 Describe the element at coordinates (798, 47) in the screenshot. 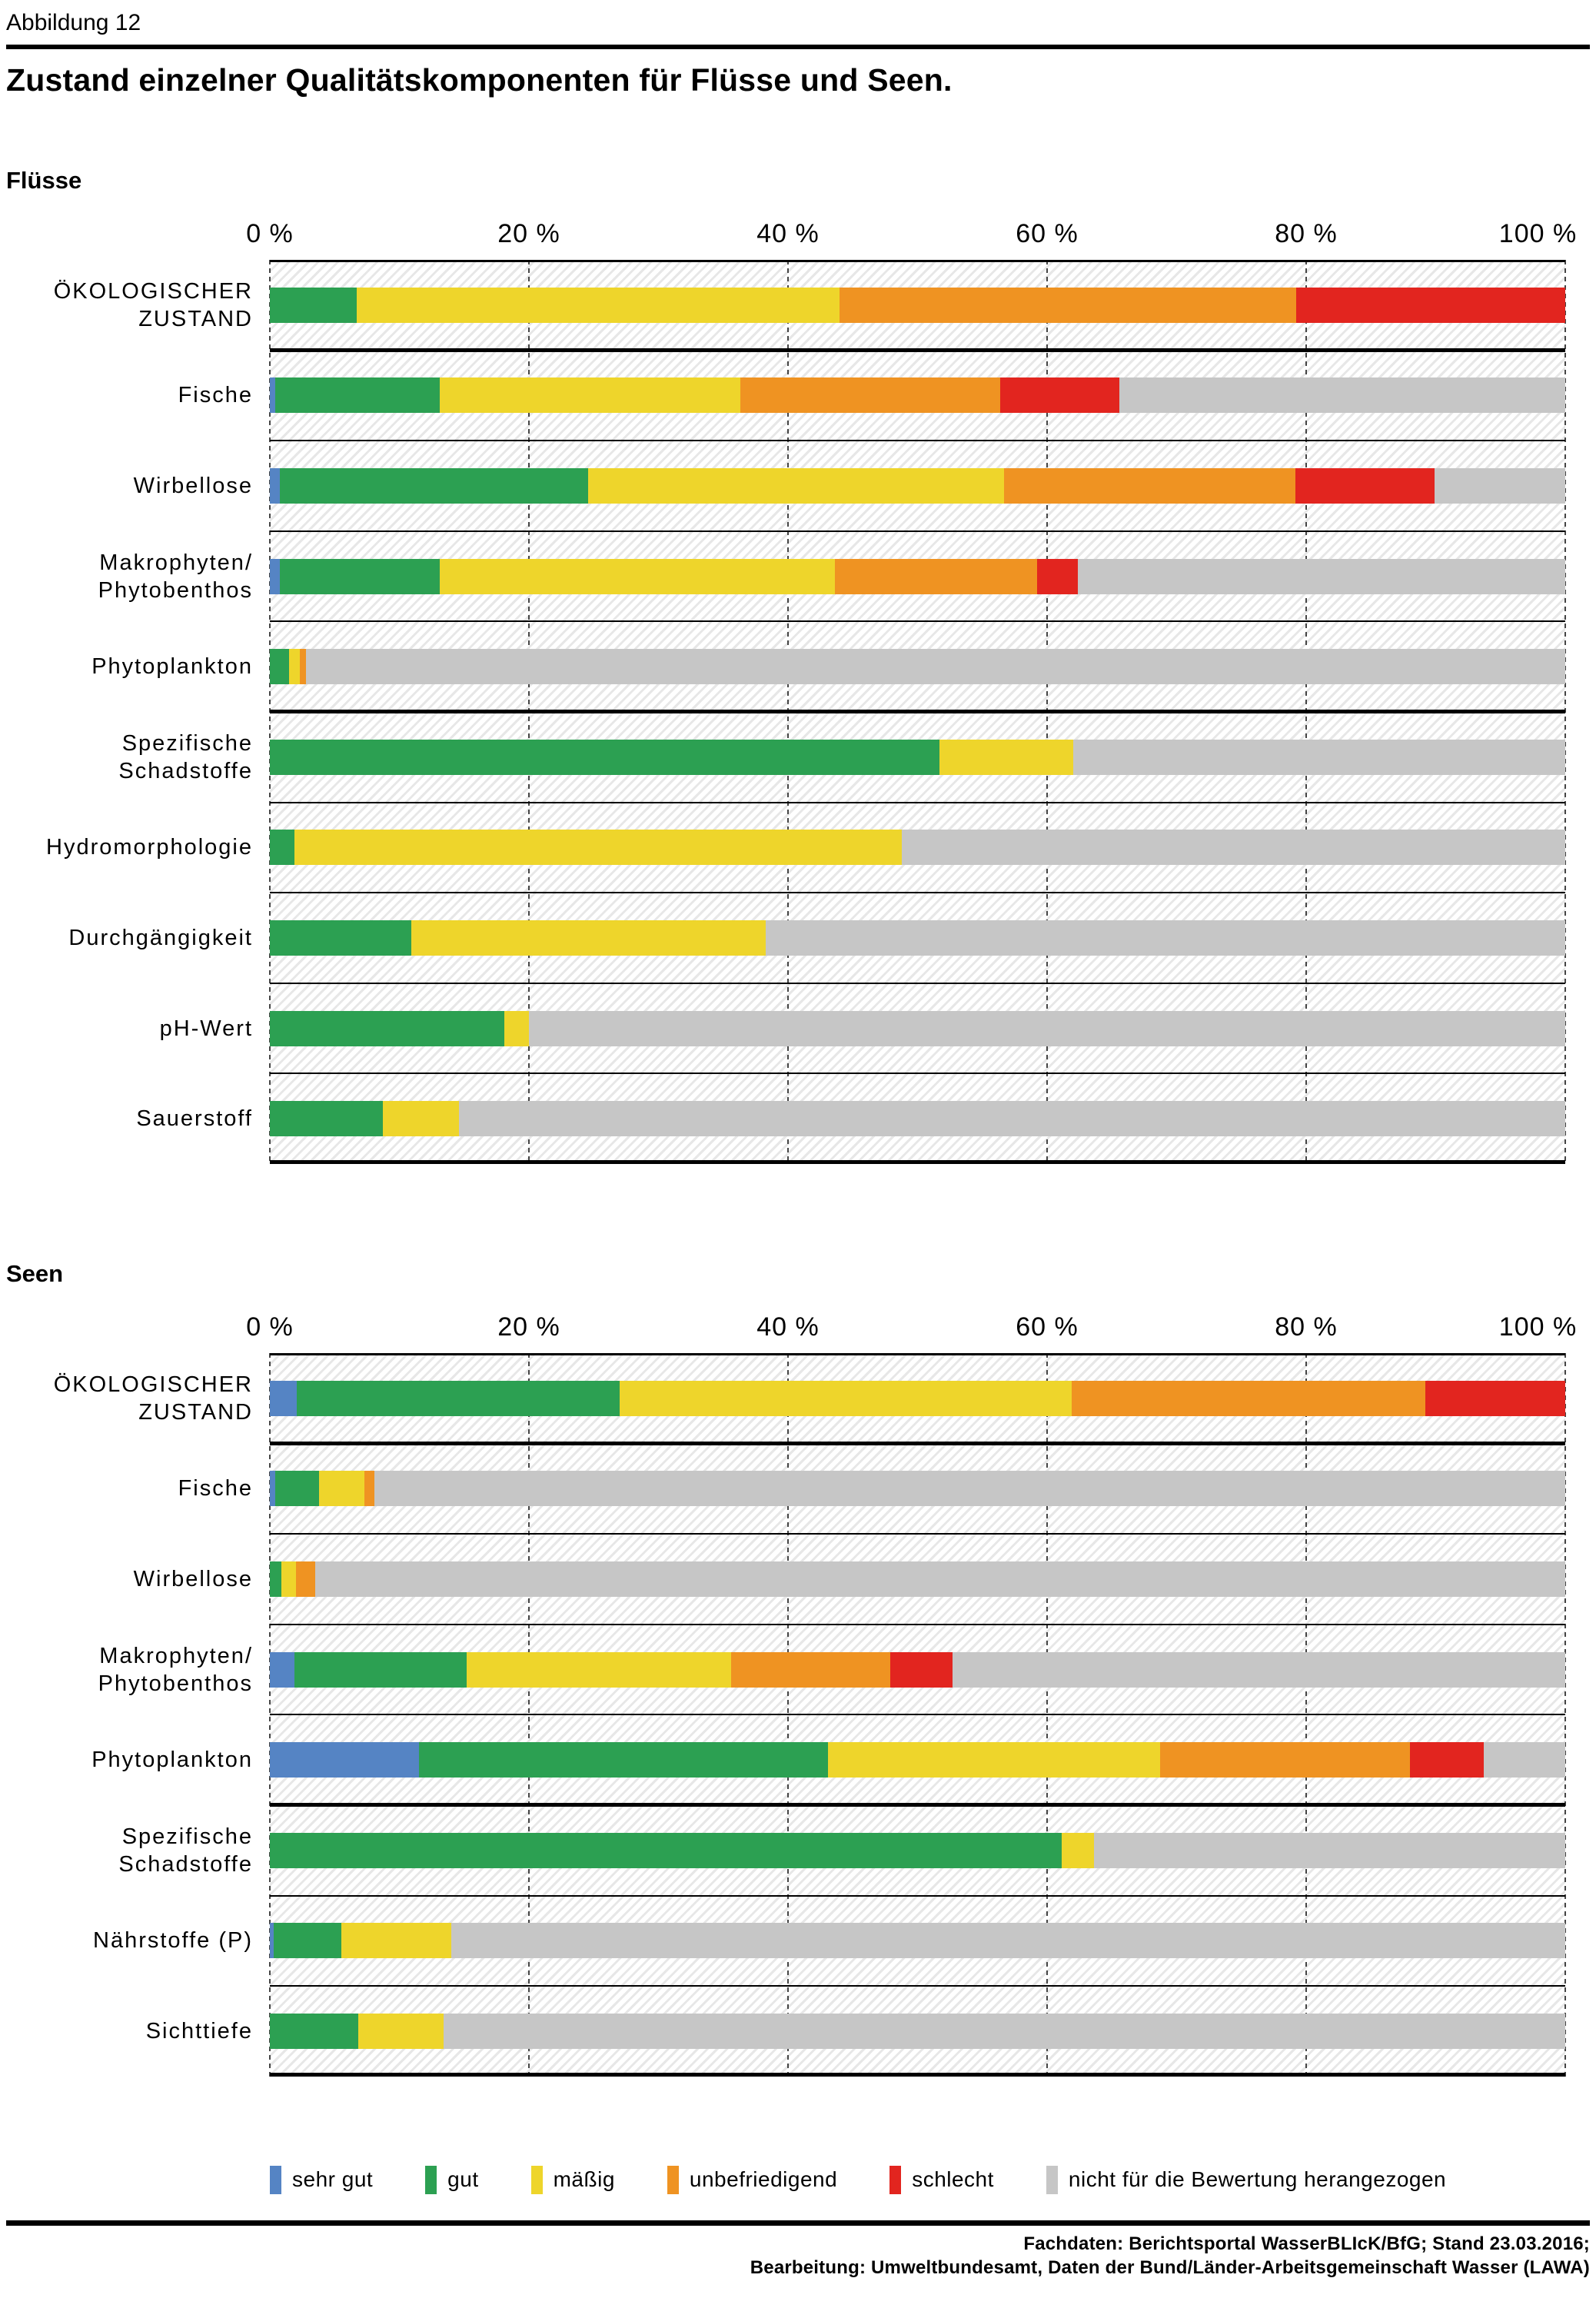

I see `header-rule` at that location.